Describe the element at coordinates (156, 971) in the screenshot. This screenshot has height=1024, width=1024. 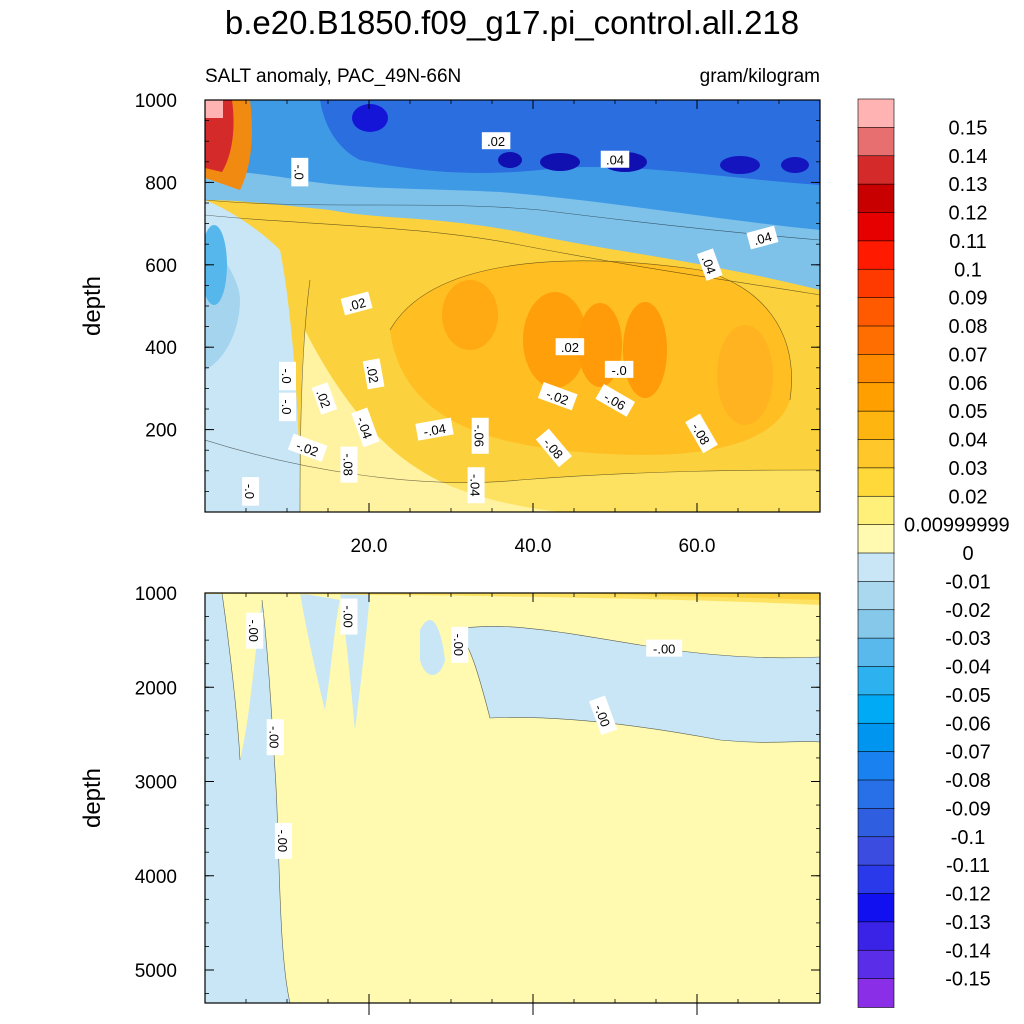
I see `y-tick-label: 5000` at that location.